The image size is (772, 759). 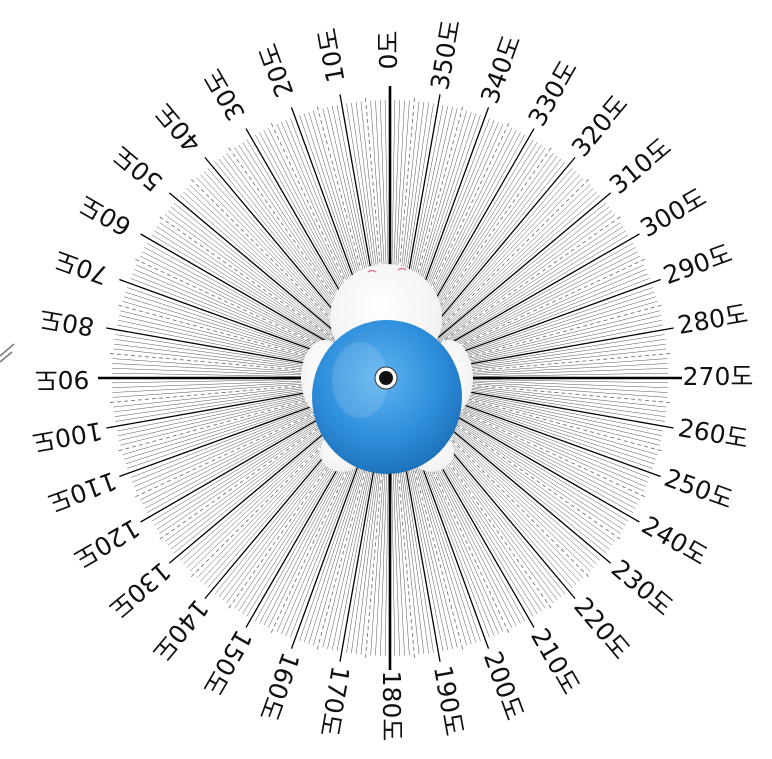 What do you see at coordinates (673, 212) in the screenshot?
I see `degree-label-300: 300도` at bounding box center [673, 212].